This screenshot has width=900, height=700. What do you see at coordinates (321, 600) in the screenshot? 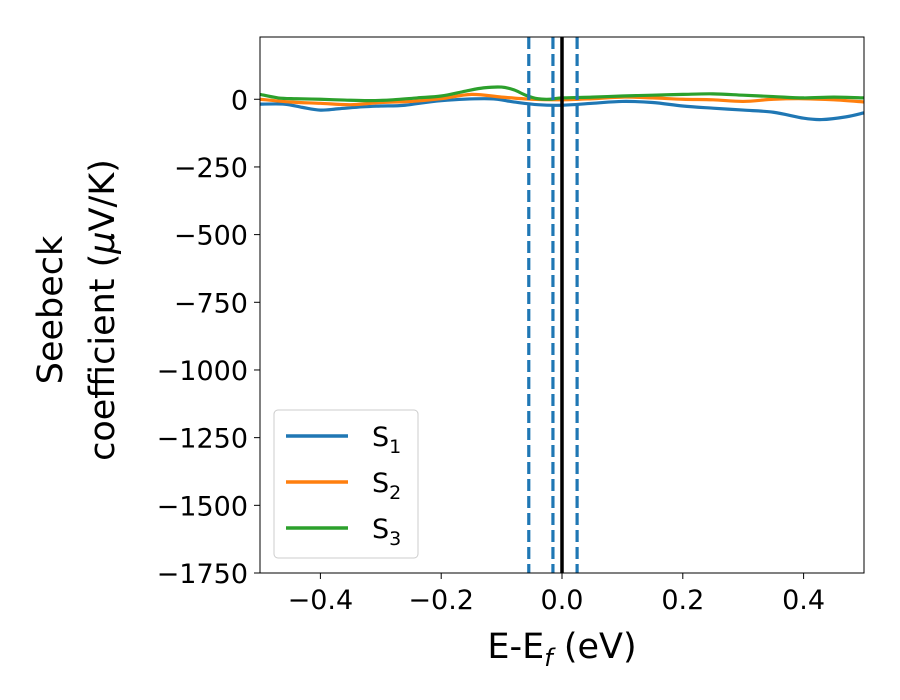
I see `x-tick-label: −0.4` at bounding box center [321, 600].